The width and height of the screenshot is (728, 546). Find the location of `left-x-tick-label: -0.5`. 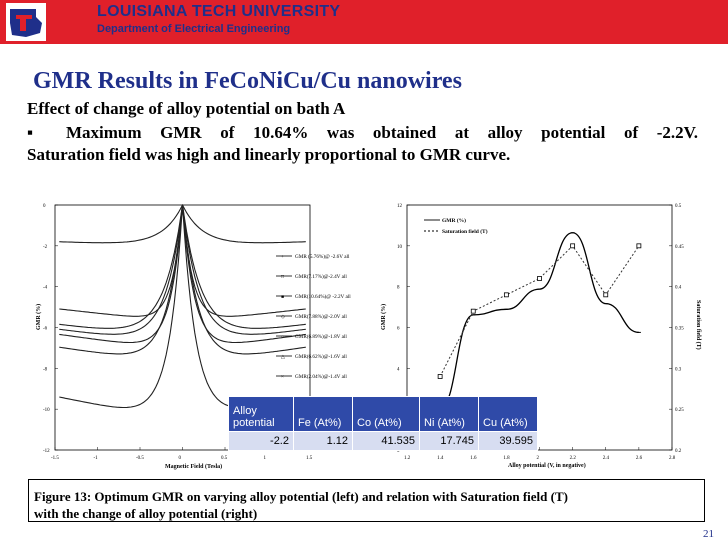

left-x-tick-label: -0.5 is located at coordinates (140, 458).